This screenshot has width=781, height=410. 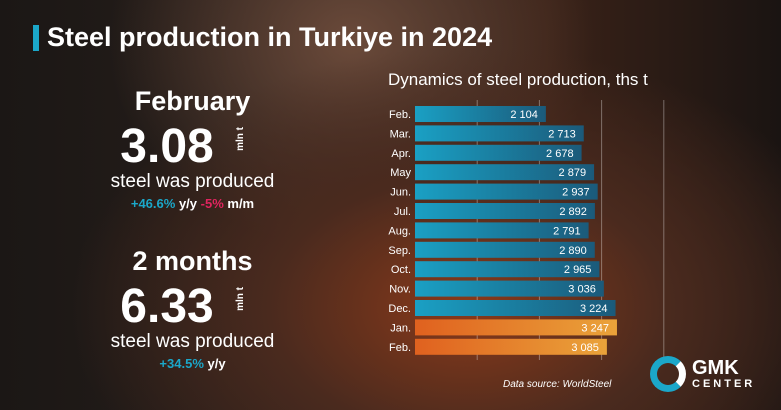 I want to click on month-label: February, so click(x=192, y=101).